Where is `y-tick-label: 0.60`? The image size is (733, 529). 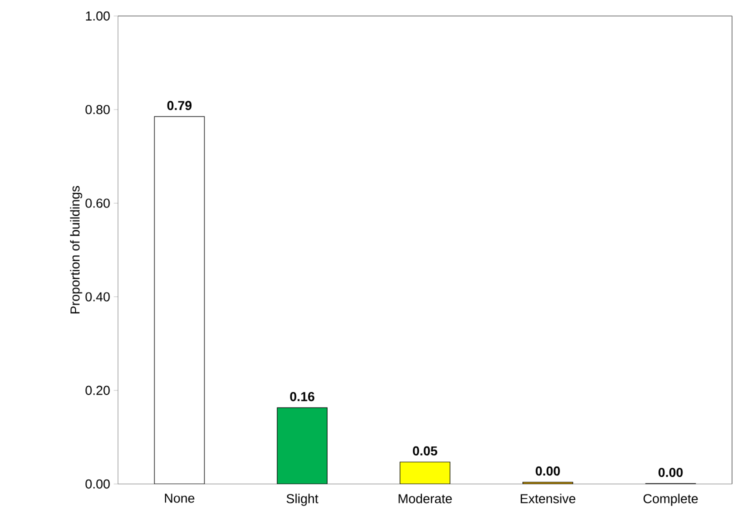
y-tick-label: 0.60 is located at coordinates (98, 203).